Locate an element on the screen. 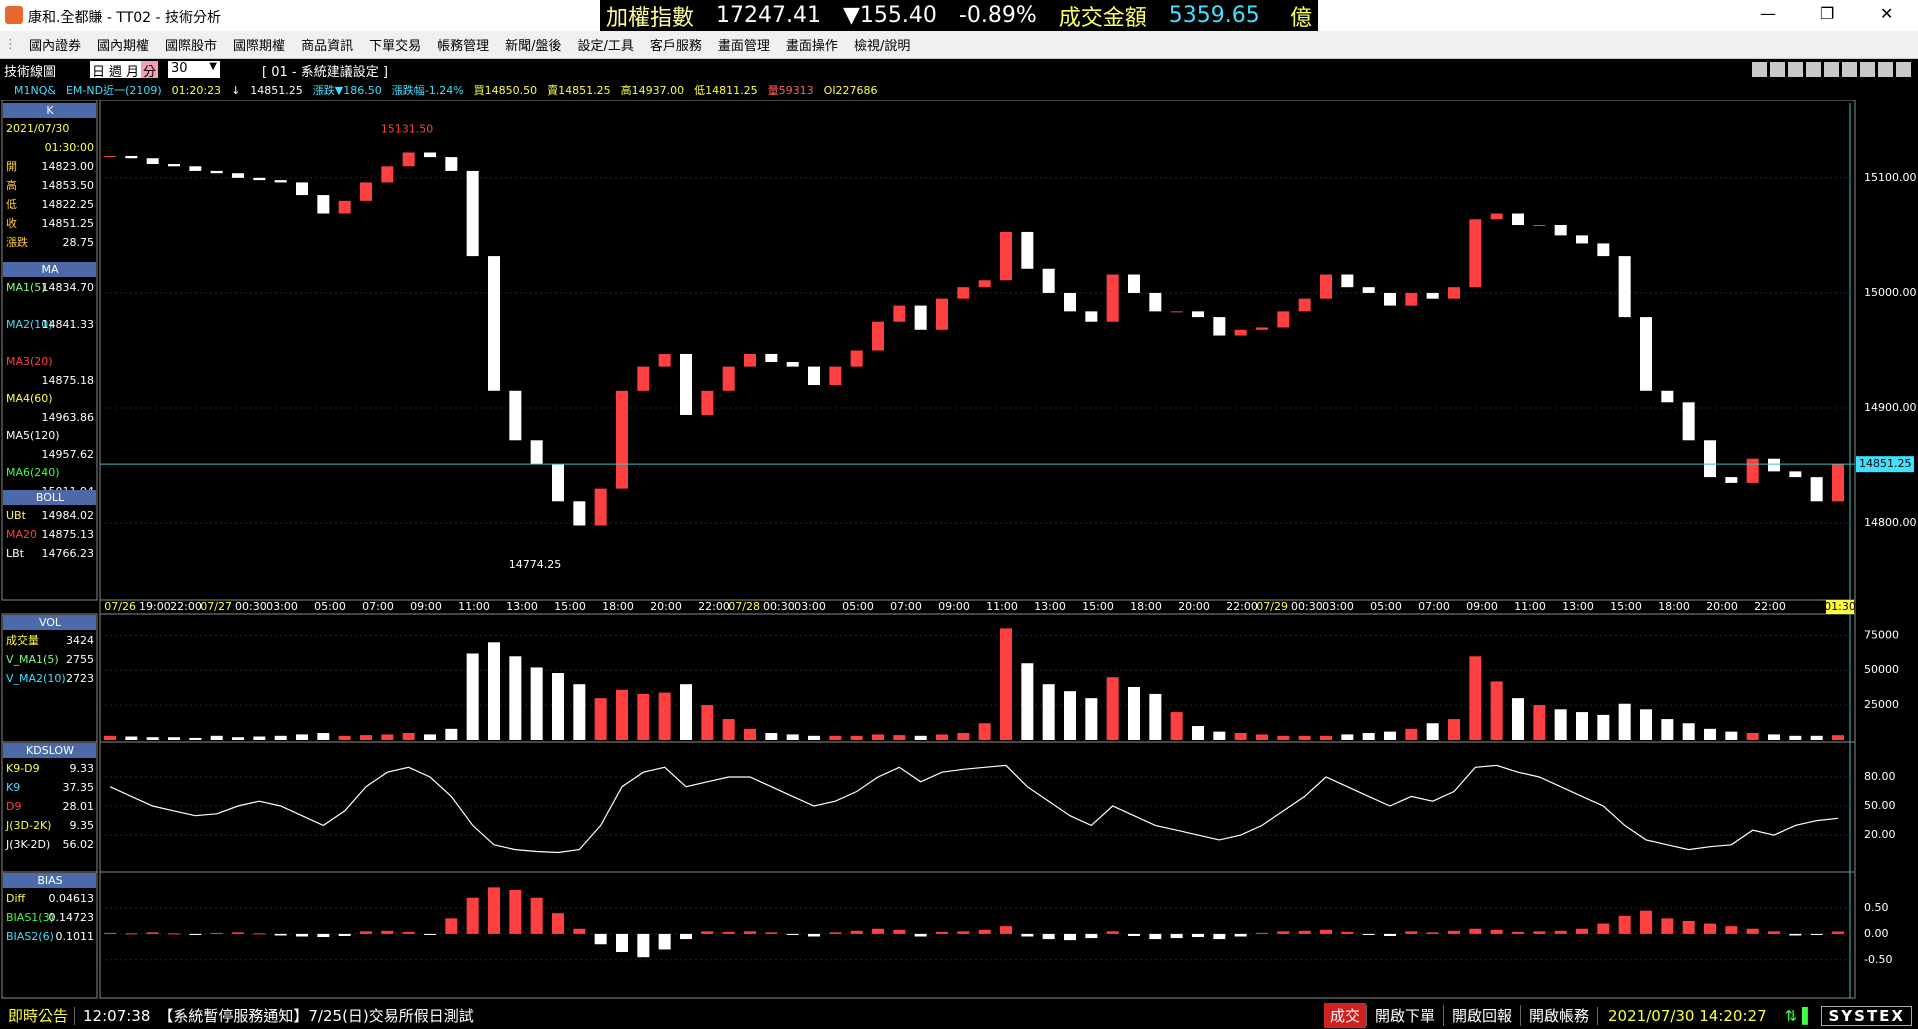 The image size is (1918, 1029). menu-item: 畫面操作 is located at coordinates (811, 46).